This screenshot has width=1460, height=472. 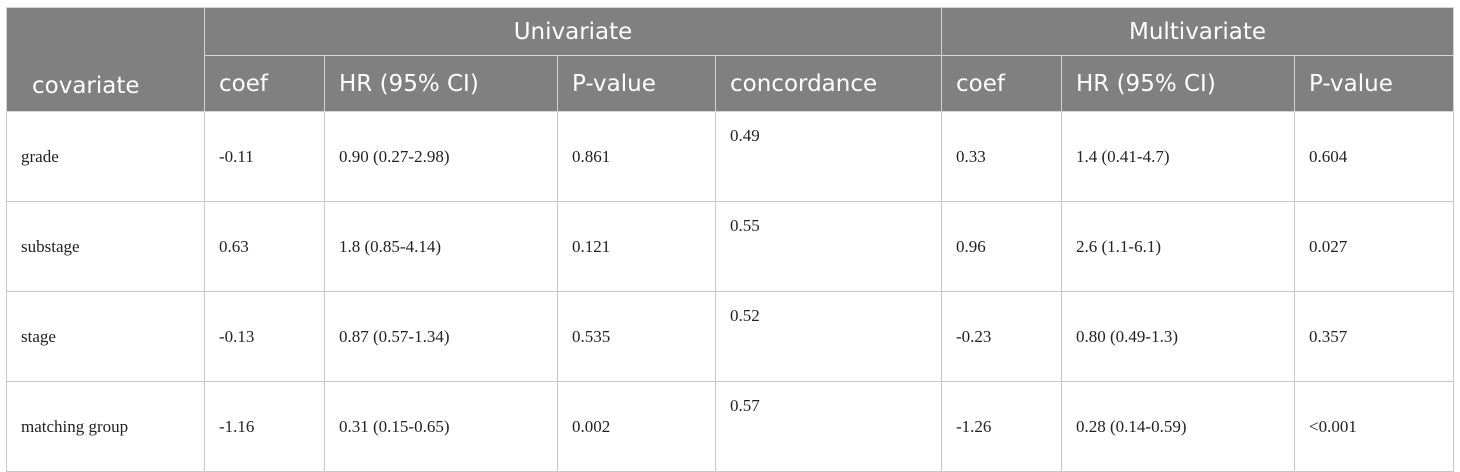 What do you see at coordinates (828, 156) in the screenshot?
I see `concordance-cell: 0.49` at bounding box center [828, 156].